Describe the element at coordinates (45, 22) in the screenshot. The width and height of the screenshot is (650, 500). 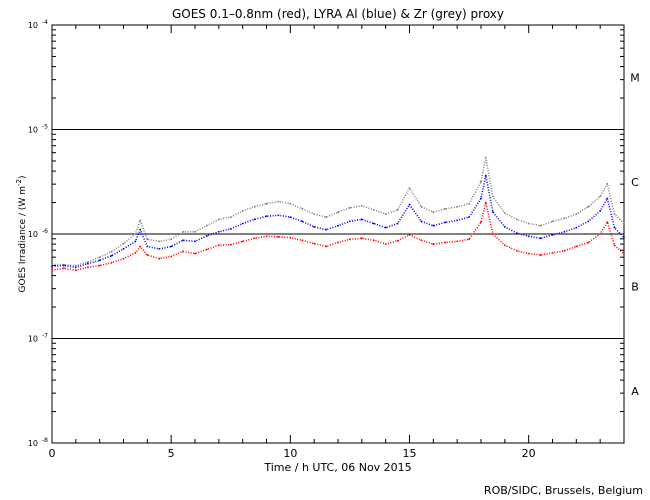
I see `y-tick-exponent: -4` at that location.